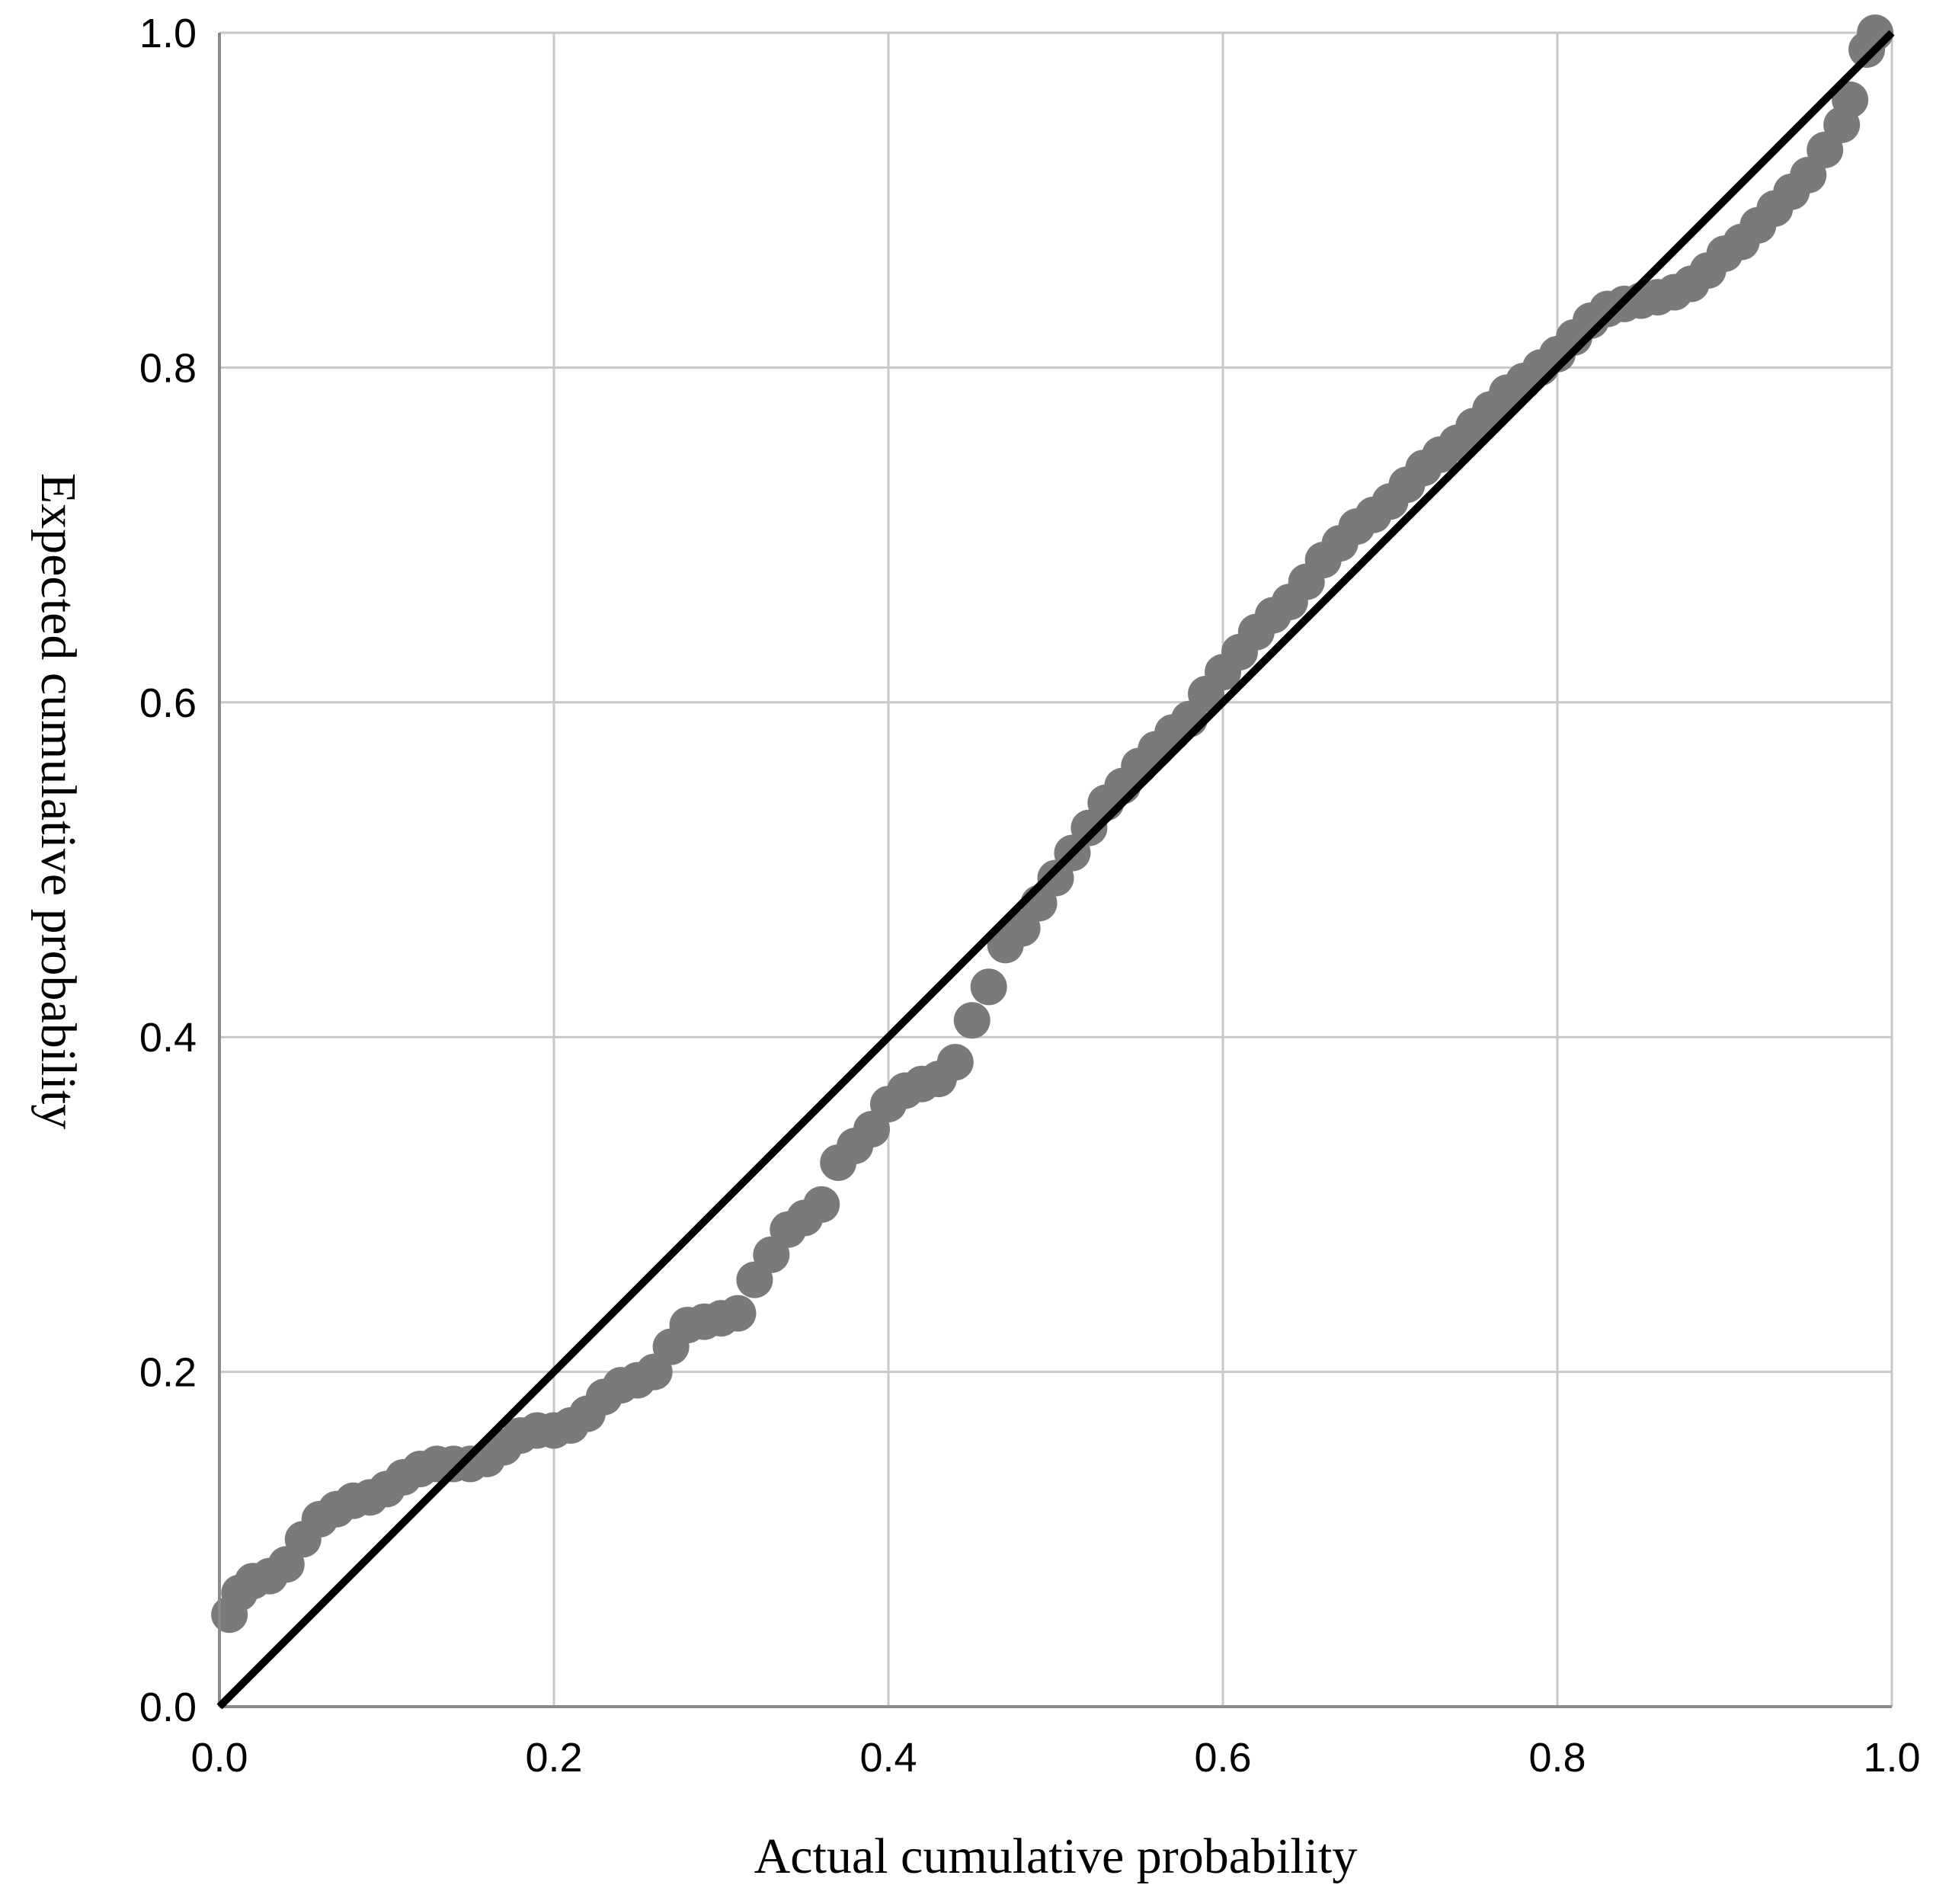 This screenshot has width=1933, height=1904. Describe the element at coordinates (168, 1038) in the screenshot. I see `y-tick-label: 0.4` at that location.